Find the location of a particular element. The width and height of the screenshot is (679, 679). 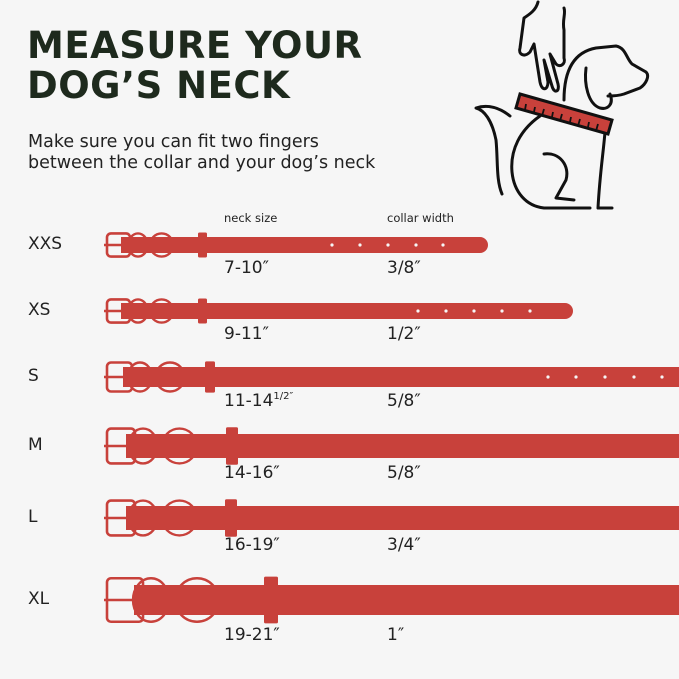

neck-size-text: 7-10″ is located at coordinates (246, 268).